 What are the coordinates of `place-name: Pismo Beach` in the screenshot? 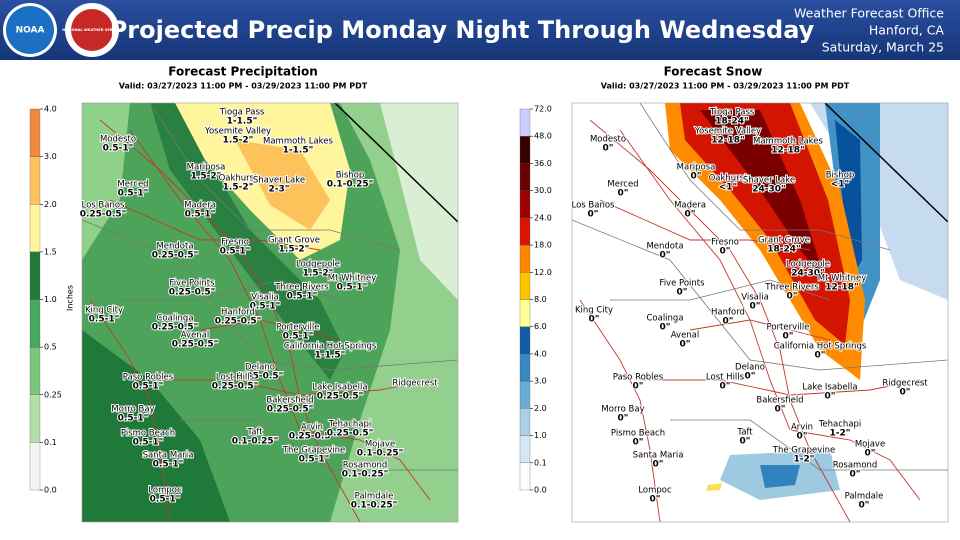 It's located at (638, 434).